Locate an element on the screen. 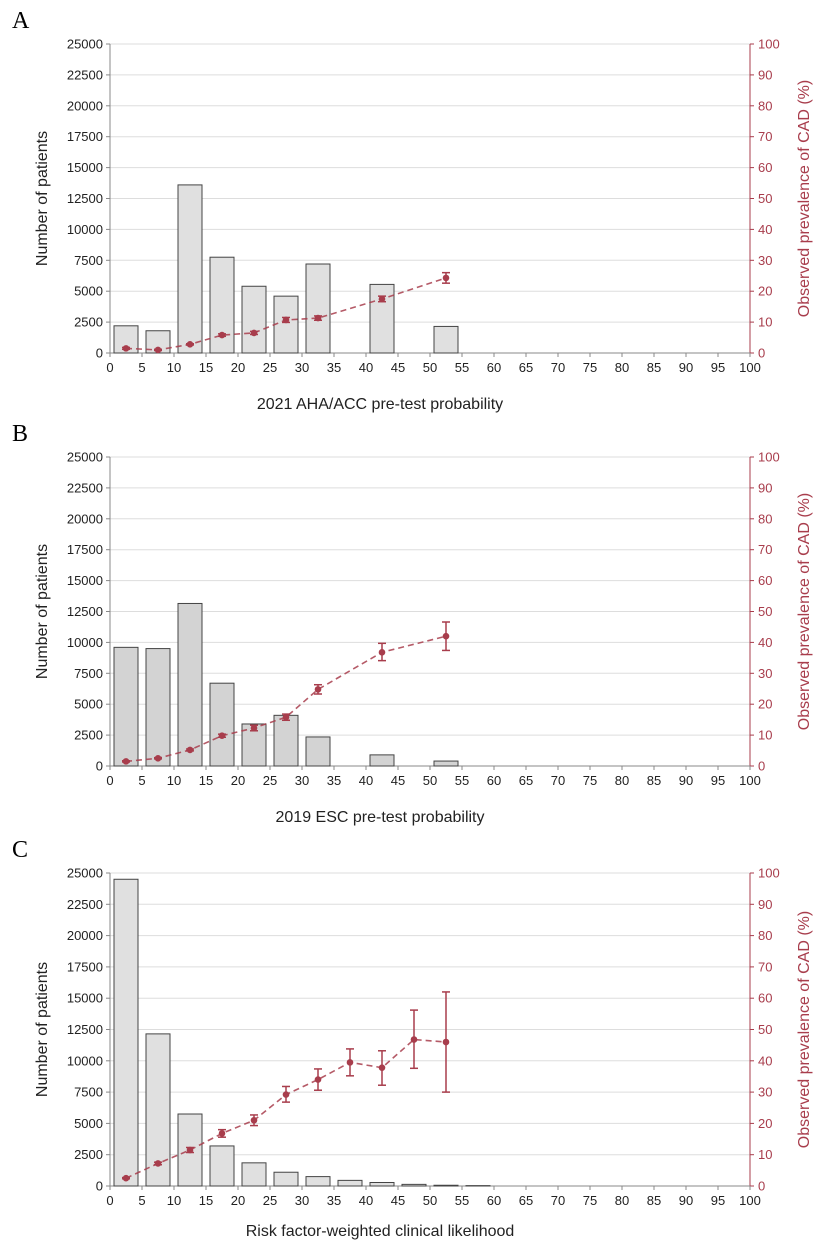 Image resolution: width=815 pixels, height=1241 pixels. x-tick-label: 100 is located at coordinates (750, 780).